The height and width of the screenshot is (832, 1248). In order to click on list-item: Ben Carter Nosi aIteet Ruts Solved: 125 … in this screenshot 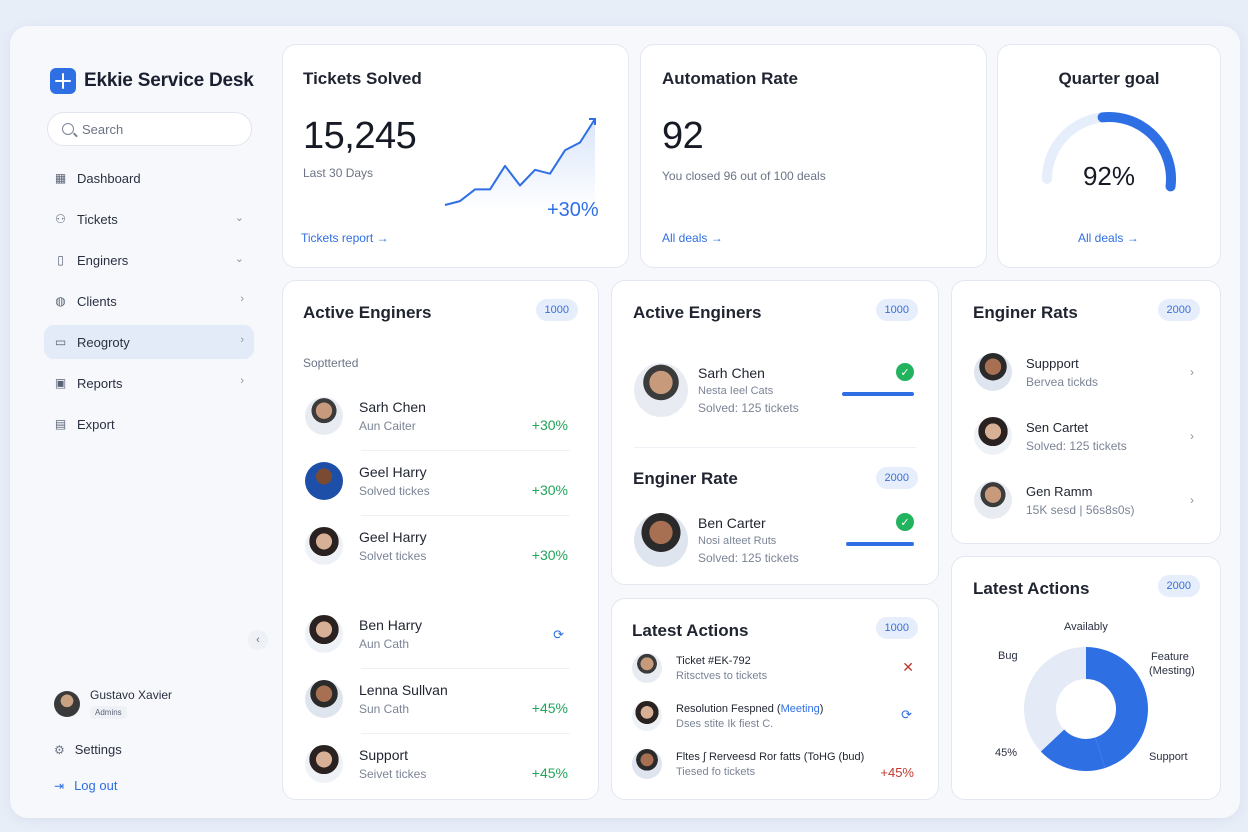, I will do `click(716, 540)`.